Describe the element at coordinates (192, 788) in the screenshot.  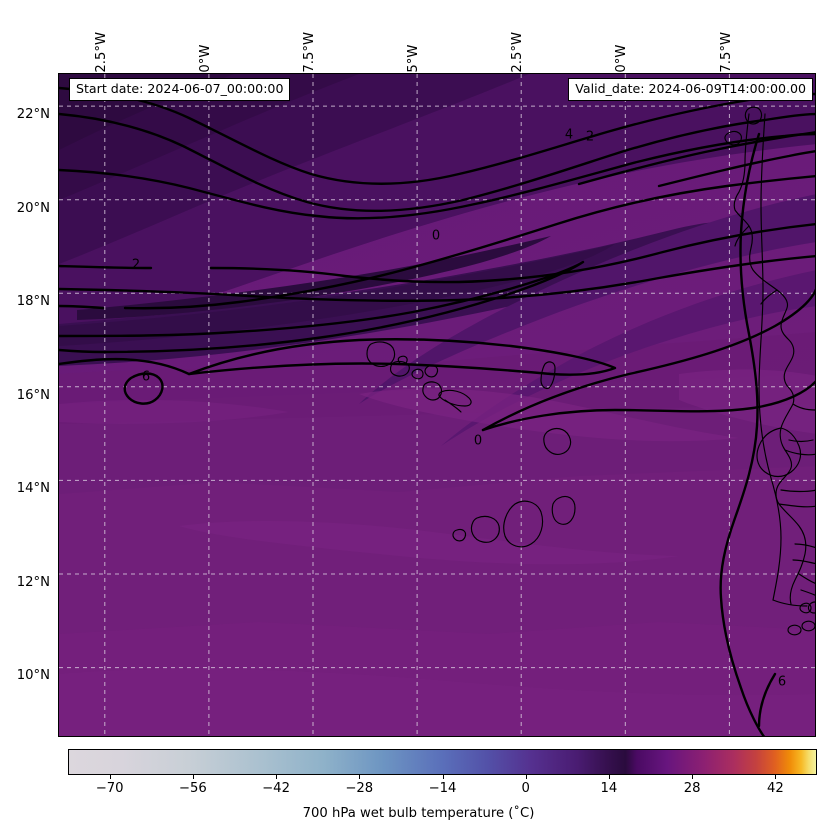
I see `colorbar-tick-label: −56` at that location.